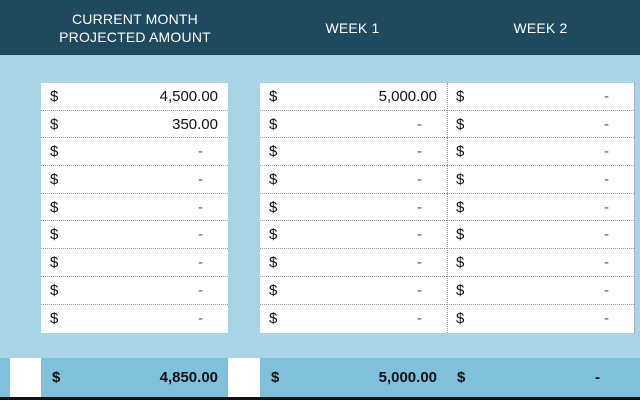 The image size is (640, 400). I want to click on total-week-2-value: -, so click(597, 377).